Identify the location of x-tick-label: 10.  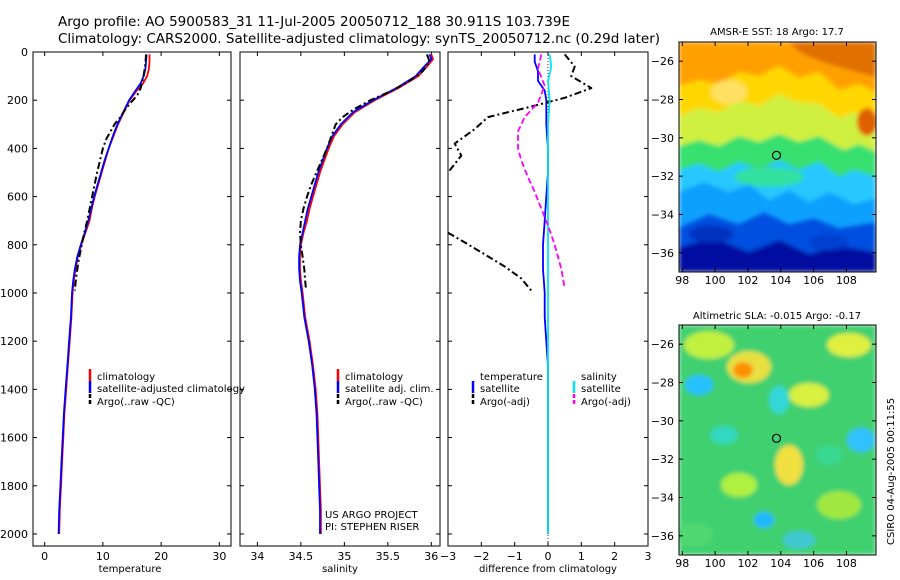
(103, 556).